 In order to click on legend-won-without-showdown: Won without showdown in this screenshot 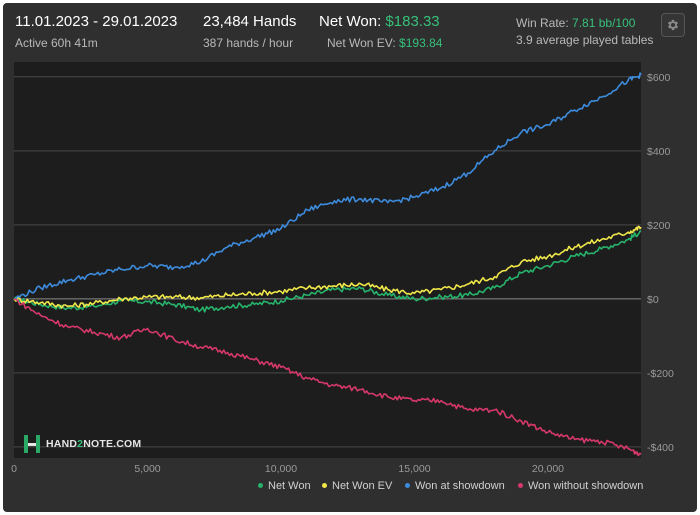, I will do `click(580, 486)`.